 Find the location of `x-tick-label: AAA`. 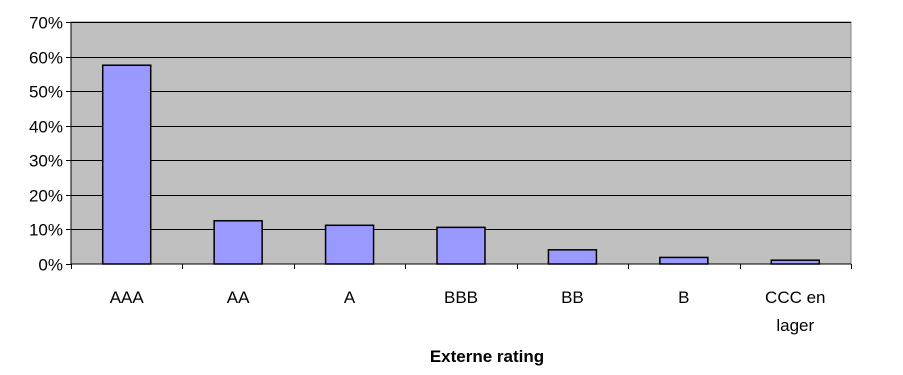

x-tick-label: AAA is located at coordinates (127, 297).